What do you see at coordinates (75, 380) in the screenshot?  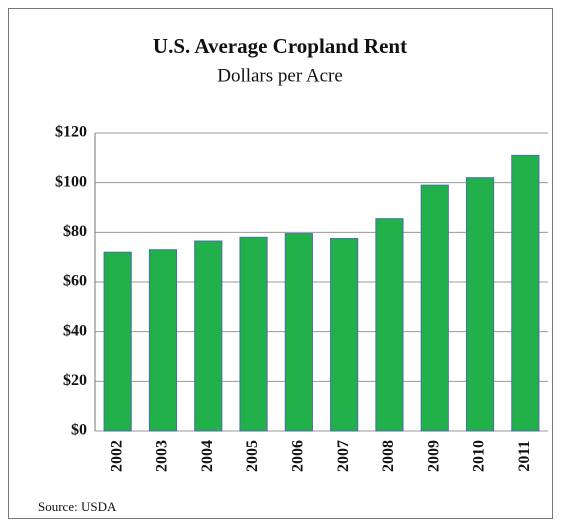 I see `y-tick-label: $20` at bounding box center [75, 380].